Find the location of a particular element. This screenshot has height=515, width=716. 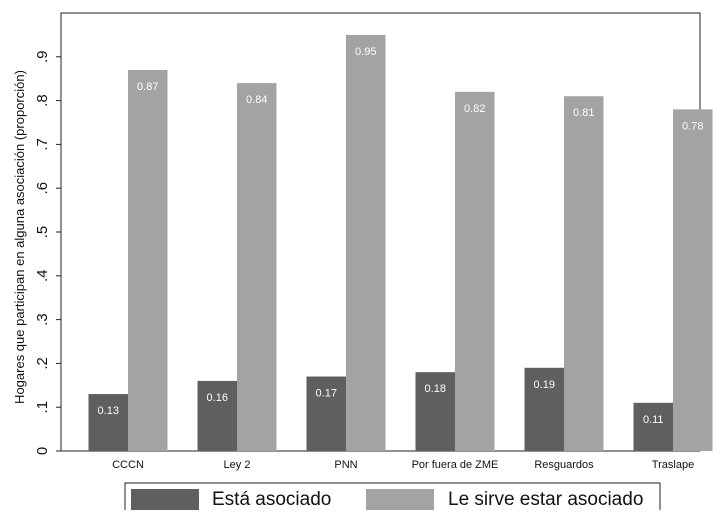

y-tick-label: .4 is located at coordinates (42, 276).